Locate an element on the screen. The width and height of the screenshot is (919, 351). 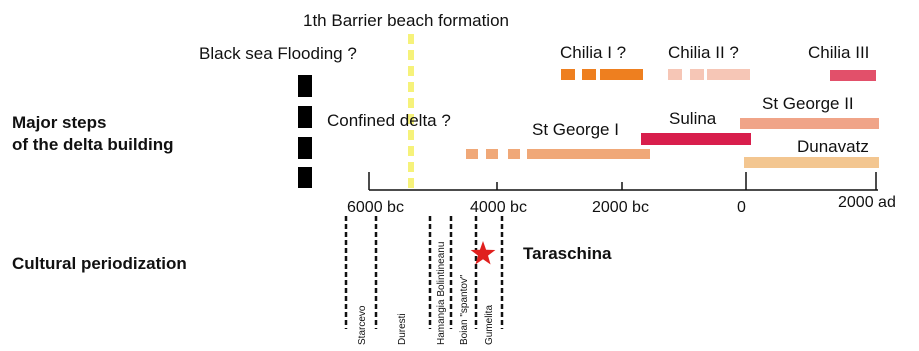
culture-duresti: Duresti is located at coordinates (402, 329).